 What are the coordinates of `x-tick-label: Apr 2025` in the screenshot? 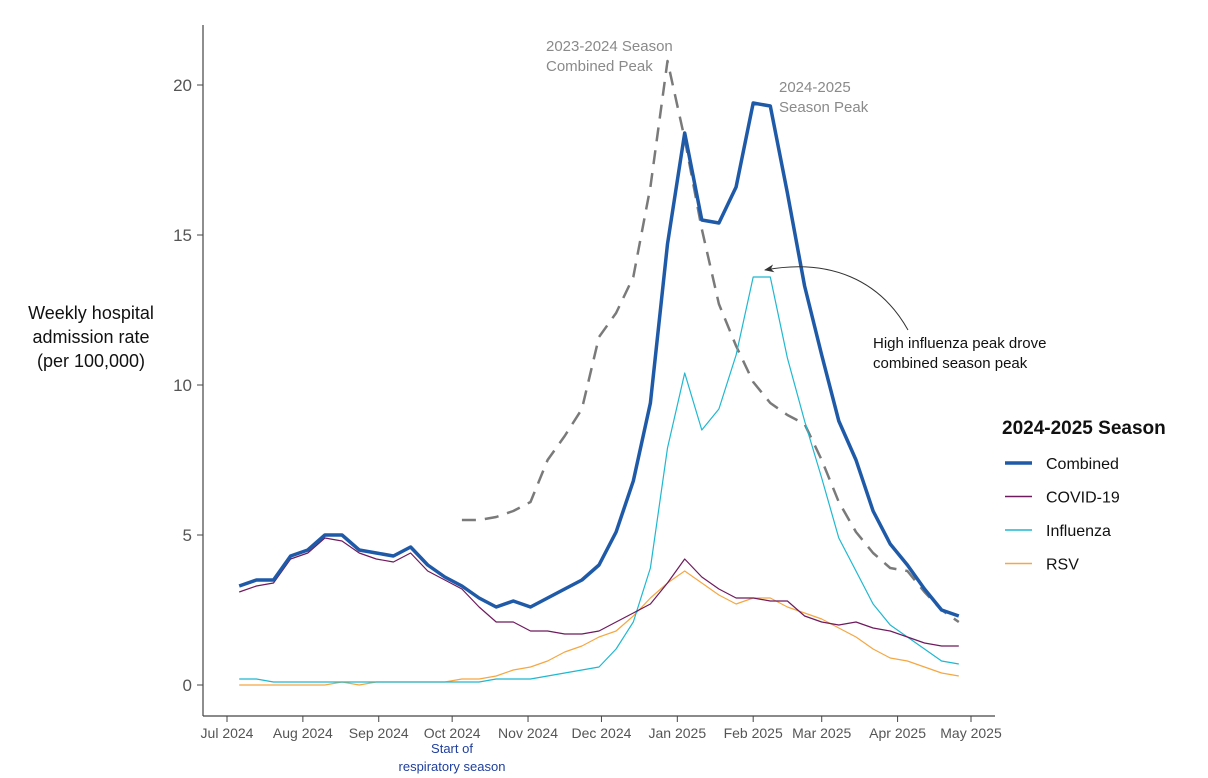 It's located at (897, 733).